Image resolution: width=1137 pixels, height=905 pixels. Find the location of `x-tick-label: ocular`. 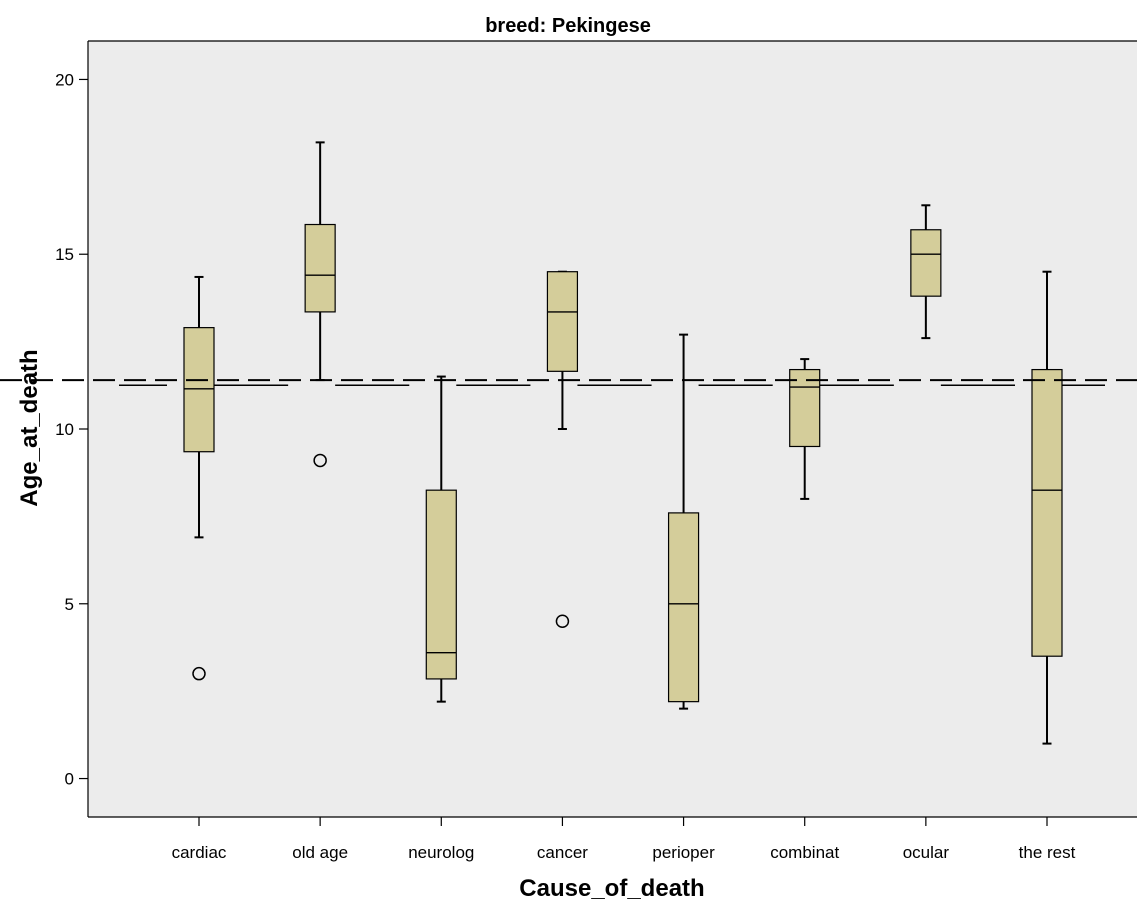

x-tick-label: ocular is located at coordinates (926, 852).